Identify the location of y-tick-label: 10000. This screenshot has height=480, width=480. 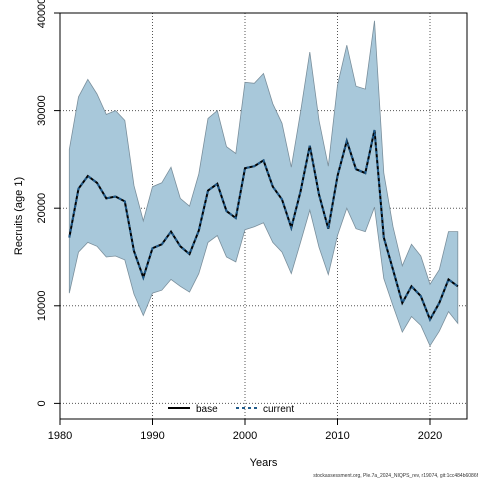
(42, 305).